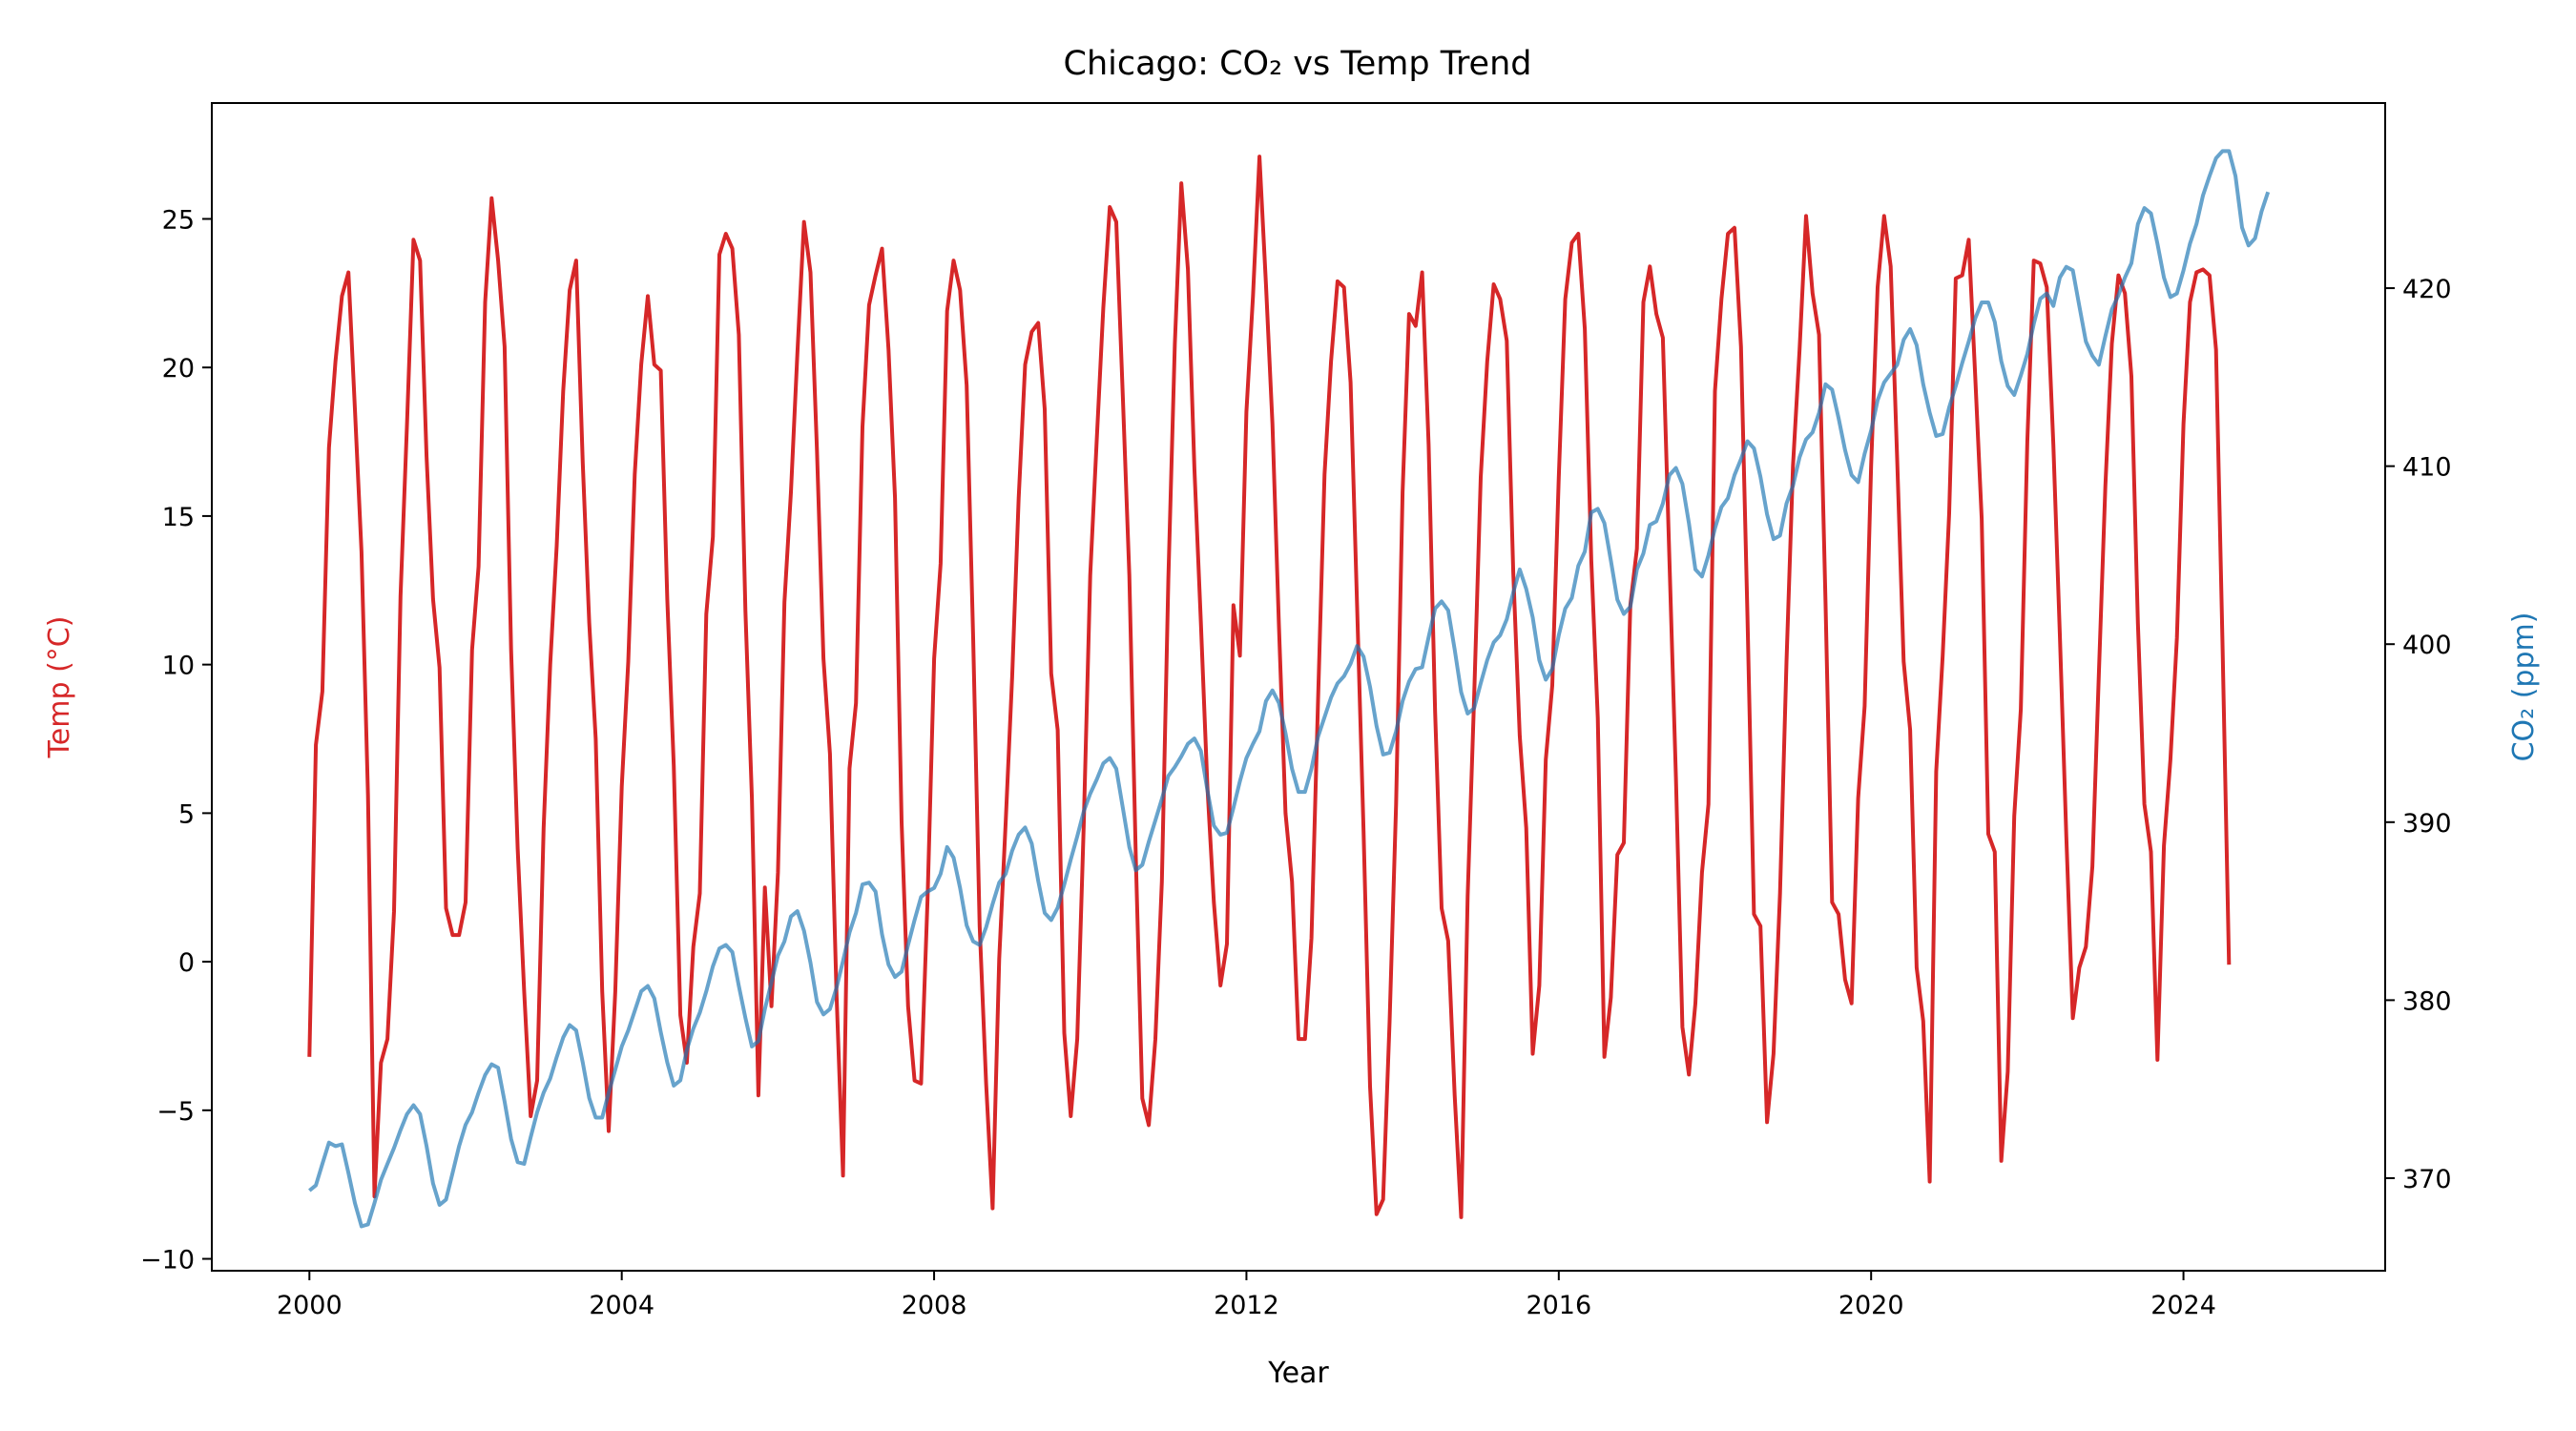 The height and width of the screenshot is (1431, 2576). Describe the element at coordinates (310, 1305) in the screenshot. I see `x-tick-label: 2000` at that location.